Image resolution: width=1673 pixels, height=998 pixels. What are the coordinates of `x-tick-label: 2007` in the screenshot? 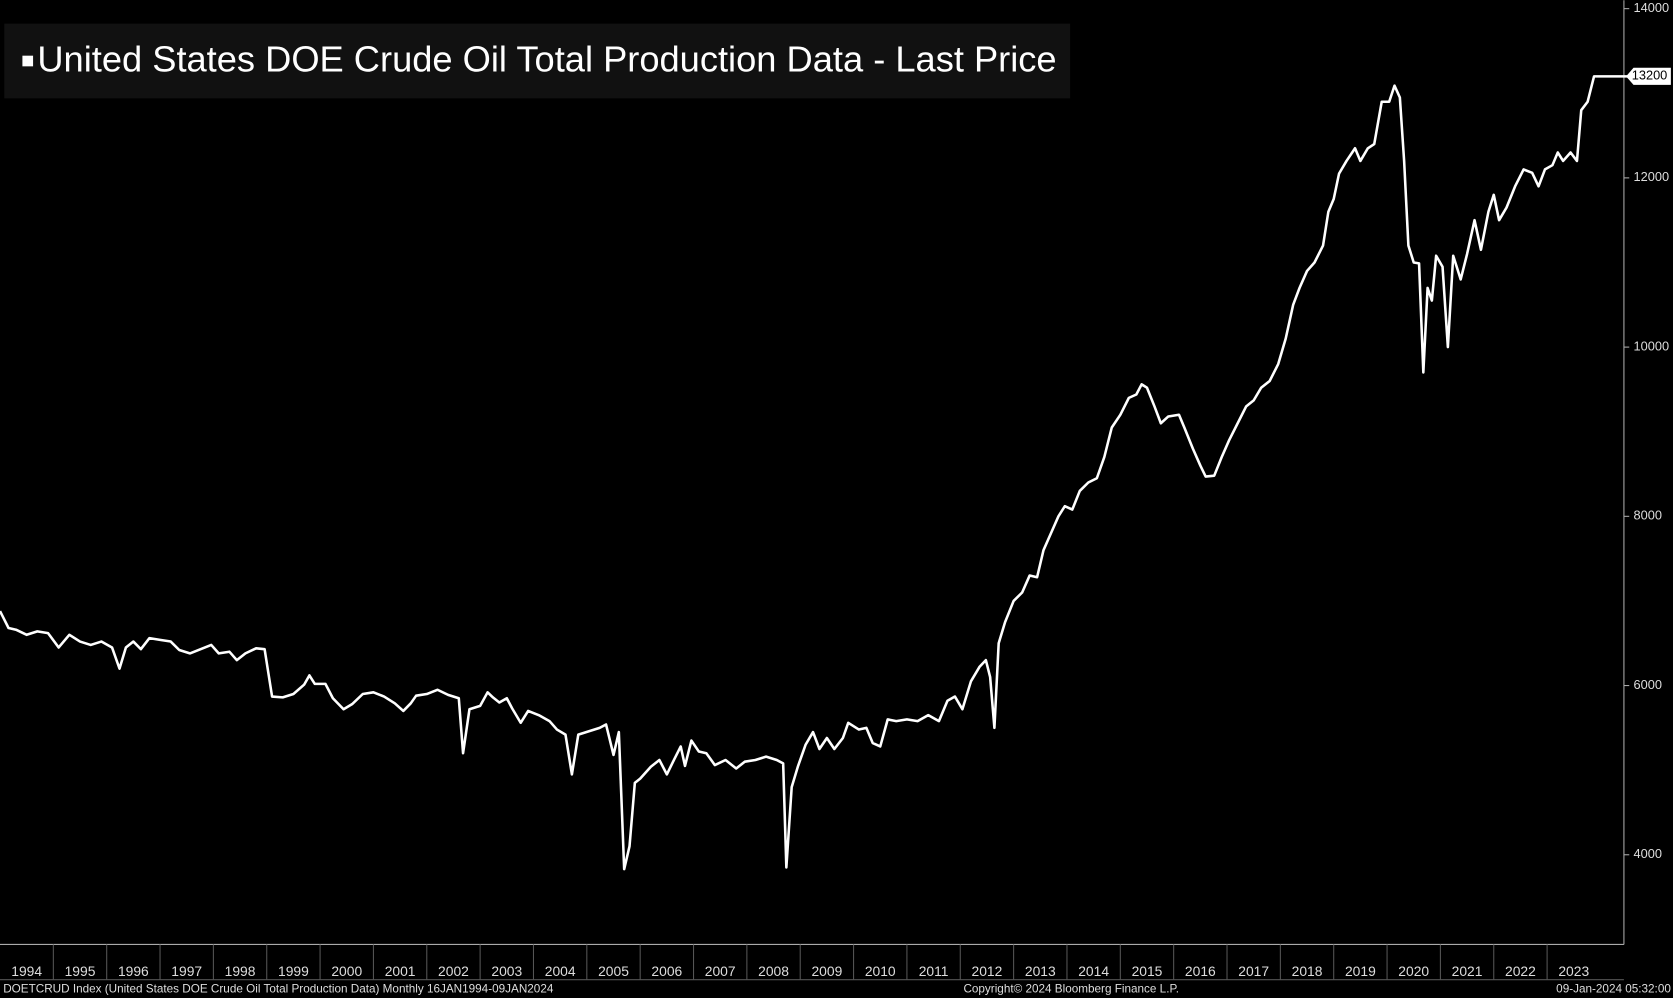 It's located at (720, 971).